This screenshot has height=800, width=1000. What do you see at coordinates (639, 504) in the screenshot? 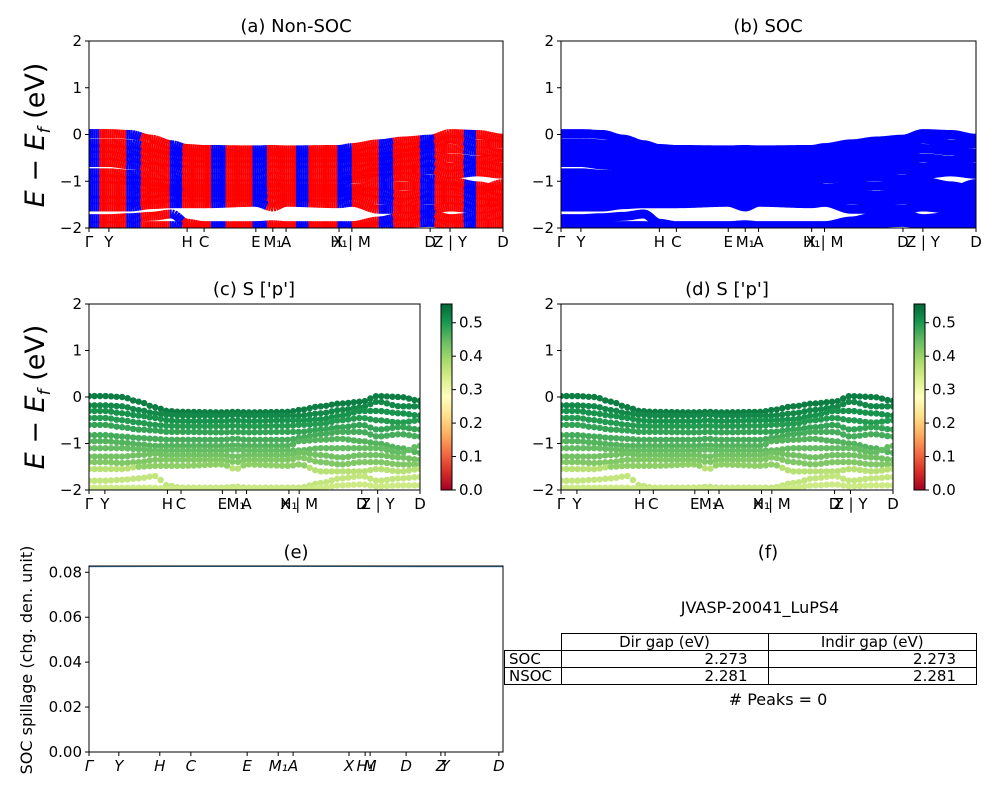
I see `x-tick-label: H` at bounding box center [639, 504].